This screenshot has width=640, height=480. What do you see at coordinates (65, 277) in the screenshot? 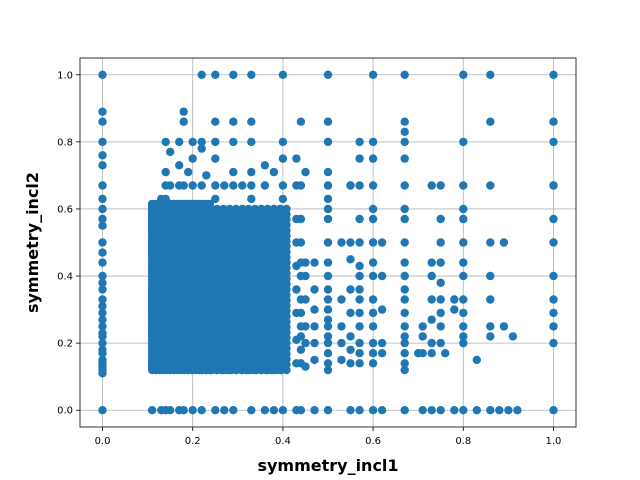
I see `y-tick-label: 0.4` at bounding box center [65, 277].